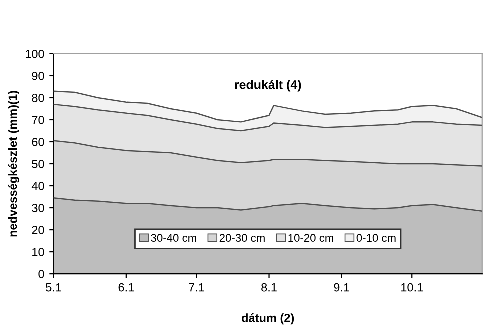  Describe the element at coordinates (269, 287) in the screenshot. I see `x-tick-label: 8.1` at that location.